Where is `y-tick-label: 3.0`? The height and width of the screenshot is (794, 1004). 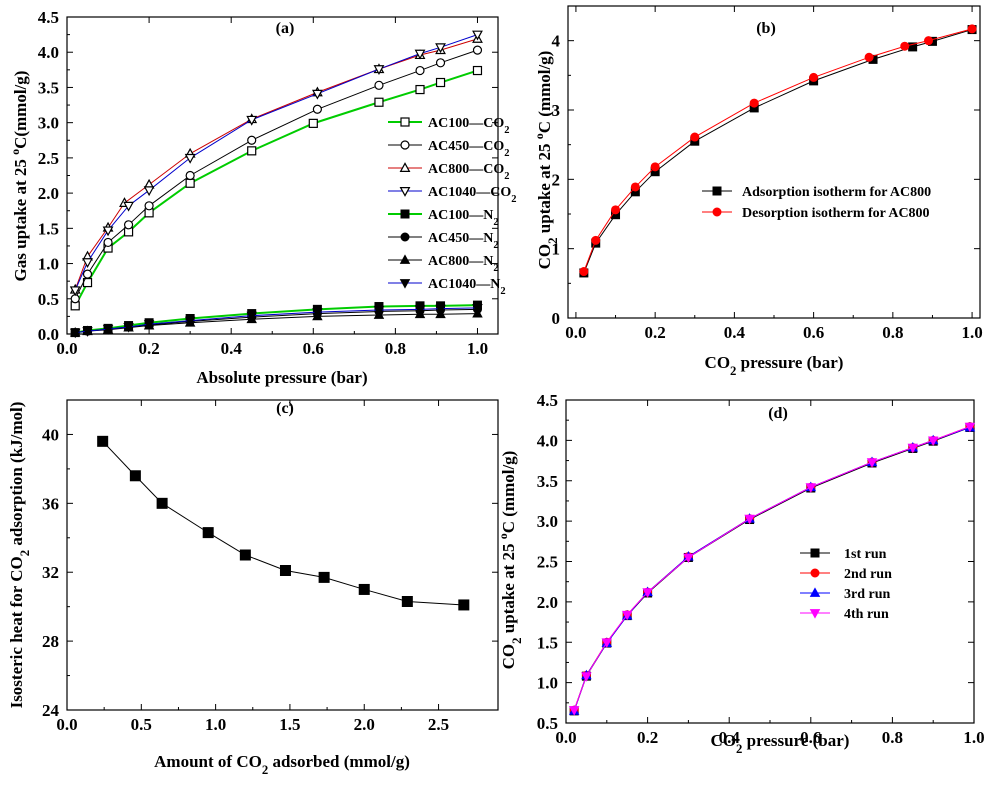
y-tick-label: 3.0 is located at coordinates (547, 521).